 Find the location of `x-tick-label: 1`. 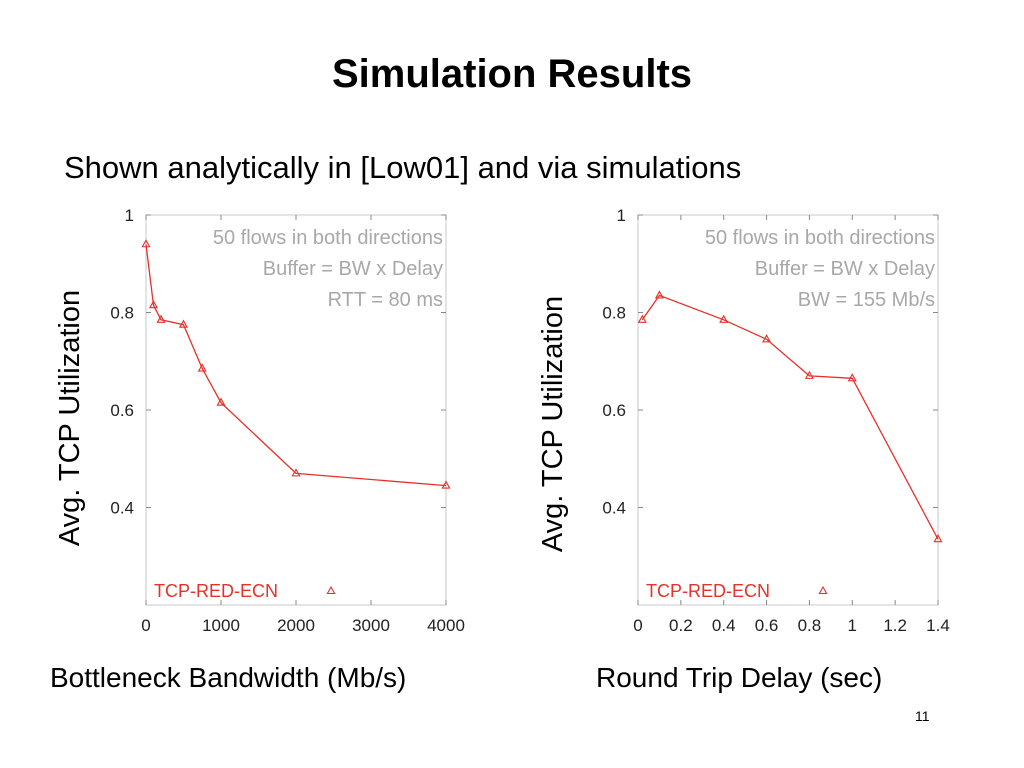

x-tick-label: 1 is located at coordinates (852, 625).